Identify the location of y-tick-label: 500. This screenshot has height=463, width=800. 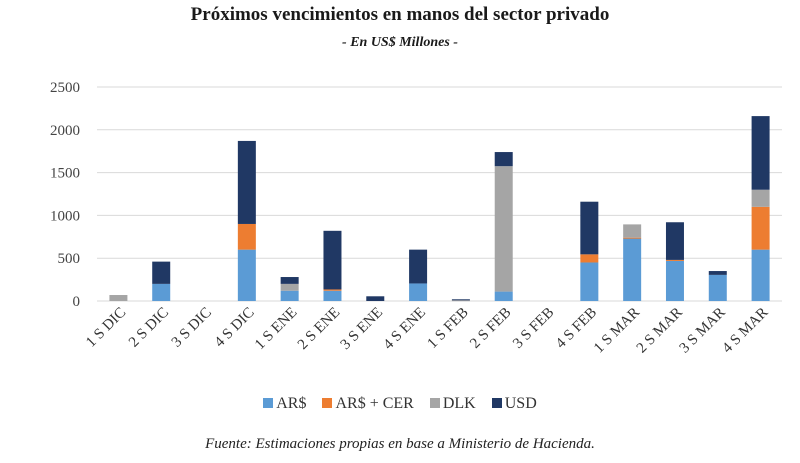
(69, 259).